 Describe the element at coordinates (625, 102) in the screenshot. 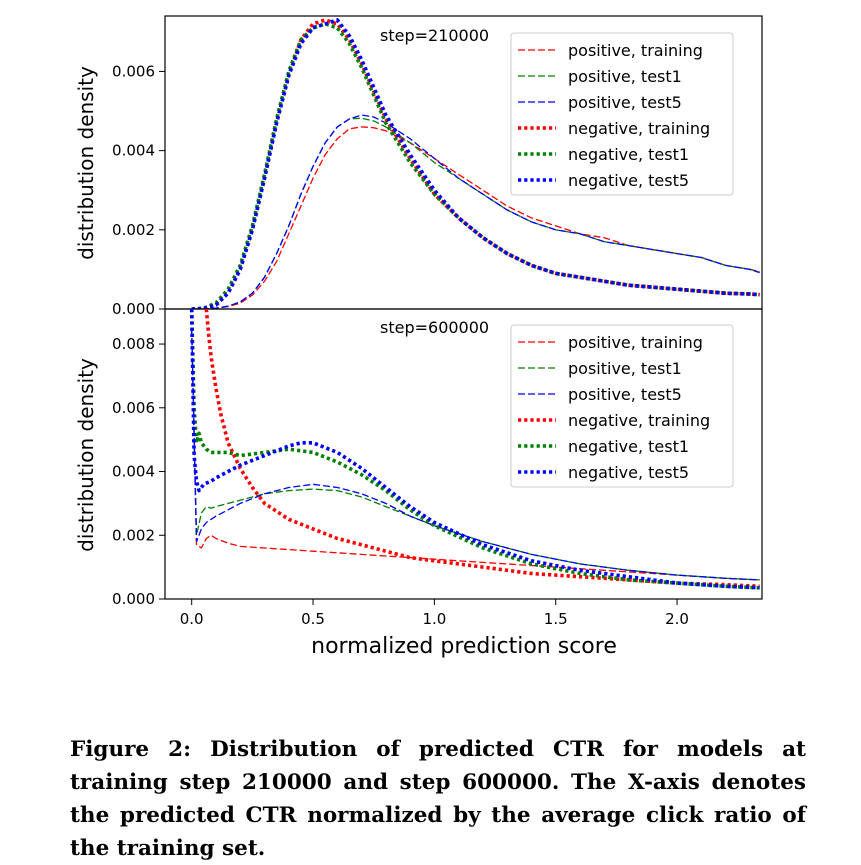

I see `top-legend-label: positive, test5` at that location.